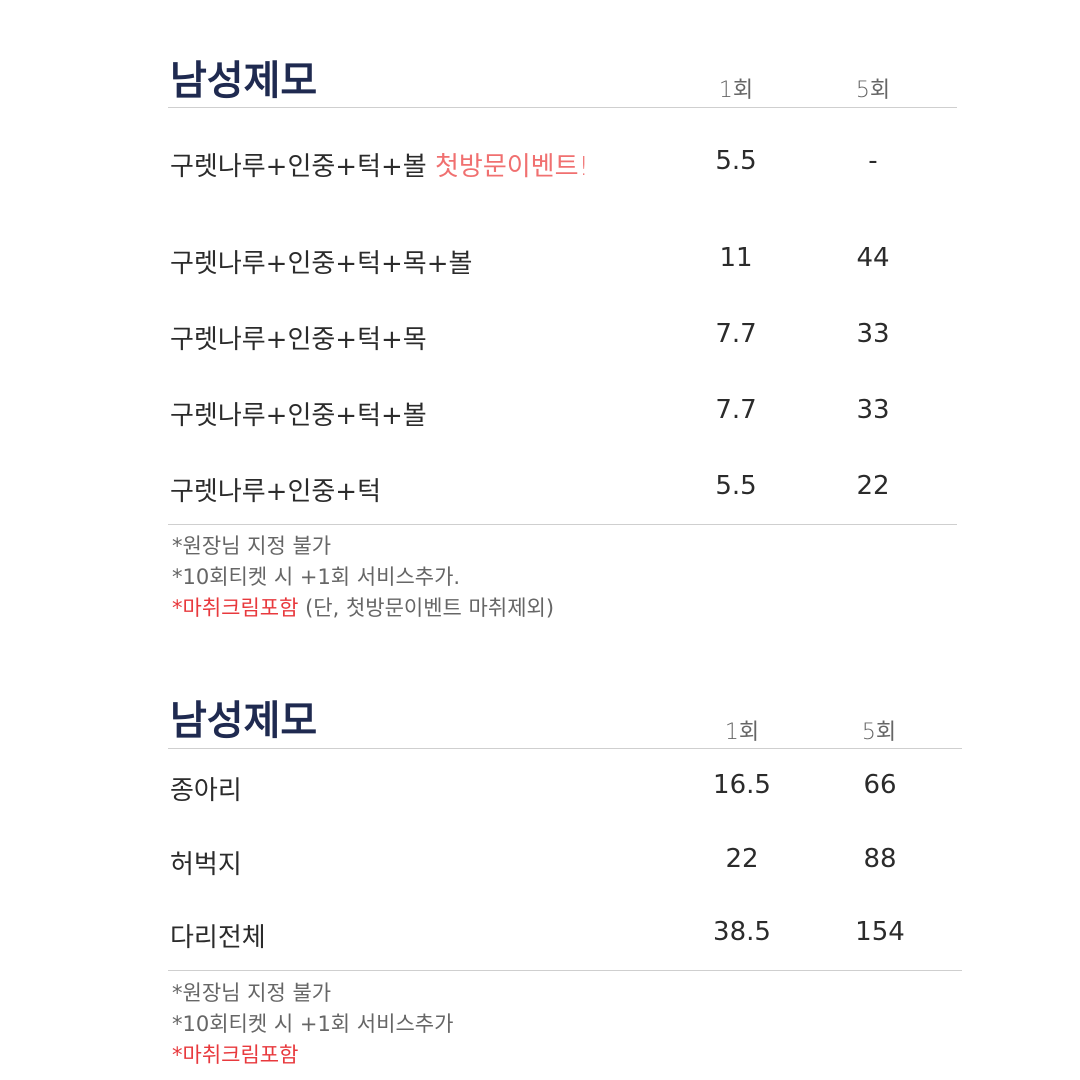 The image size is (1080, 1080). What do you see at coordinates (276, 492) in the screenshot?
I see `price-row-label: 구렛나루+인중+턱` at bounding box center [276, 492].